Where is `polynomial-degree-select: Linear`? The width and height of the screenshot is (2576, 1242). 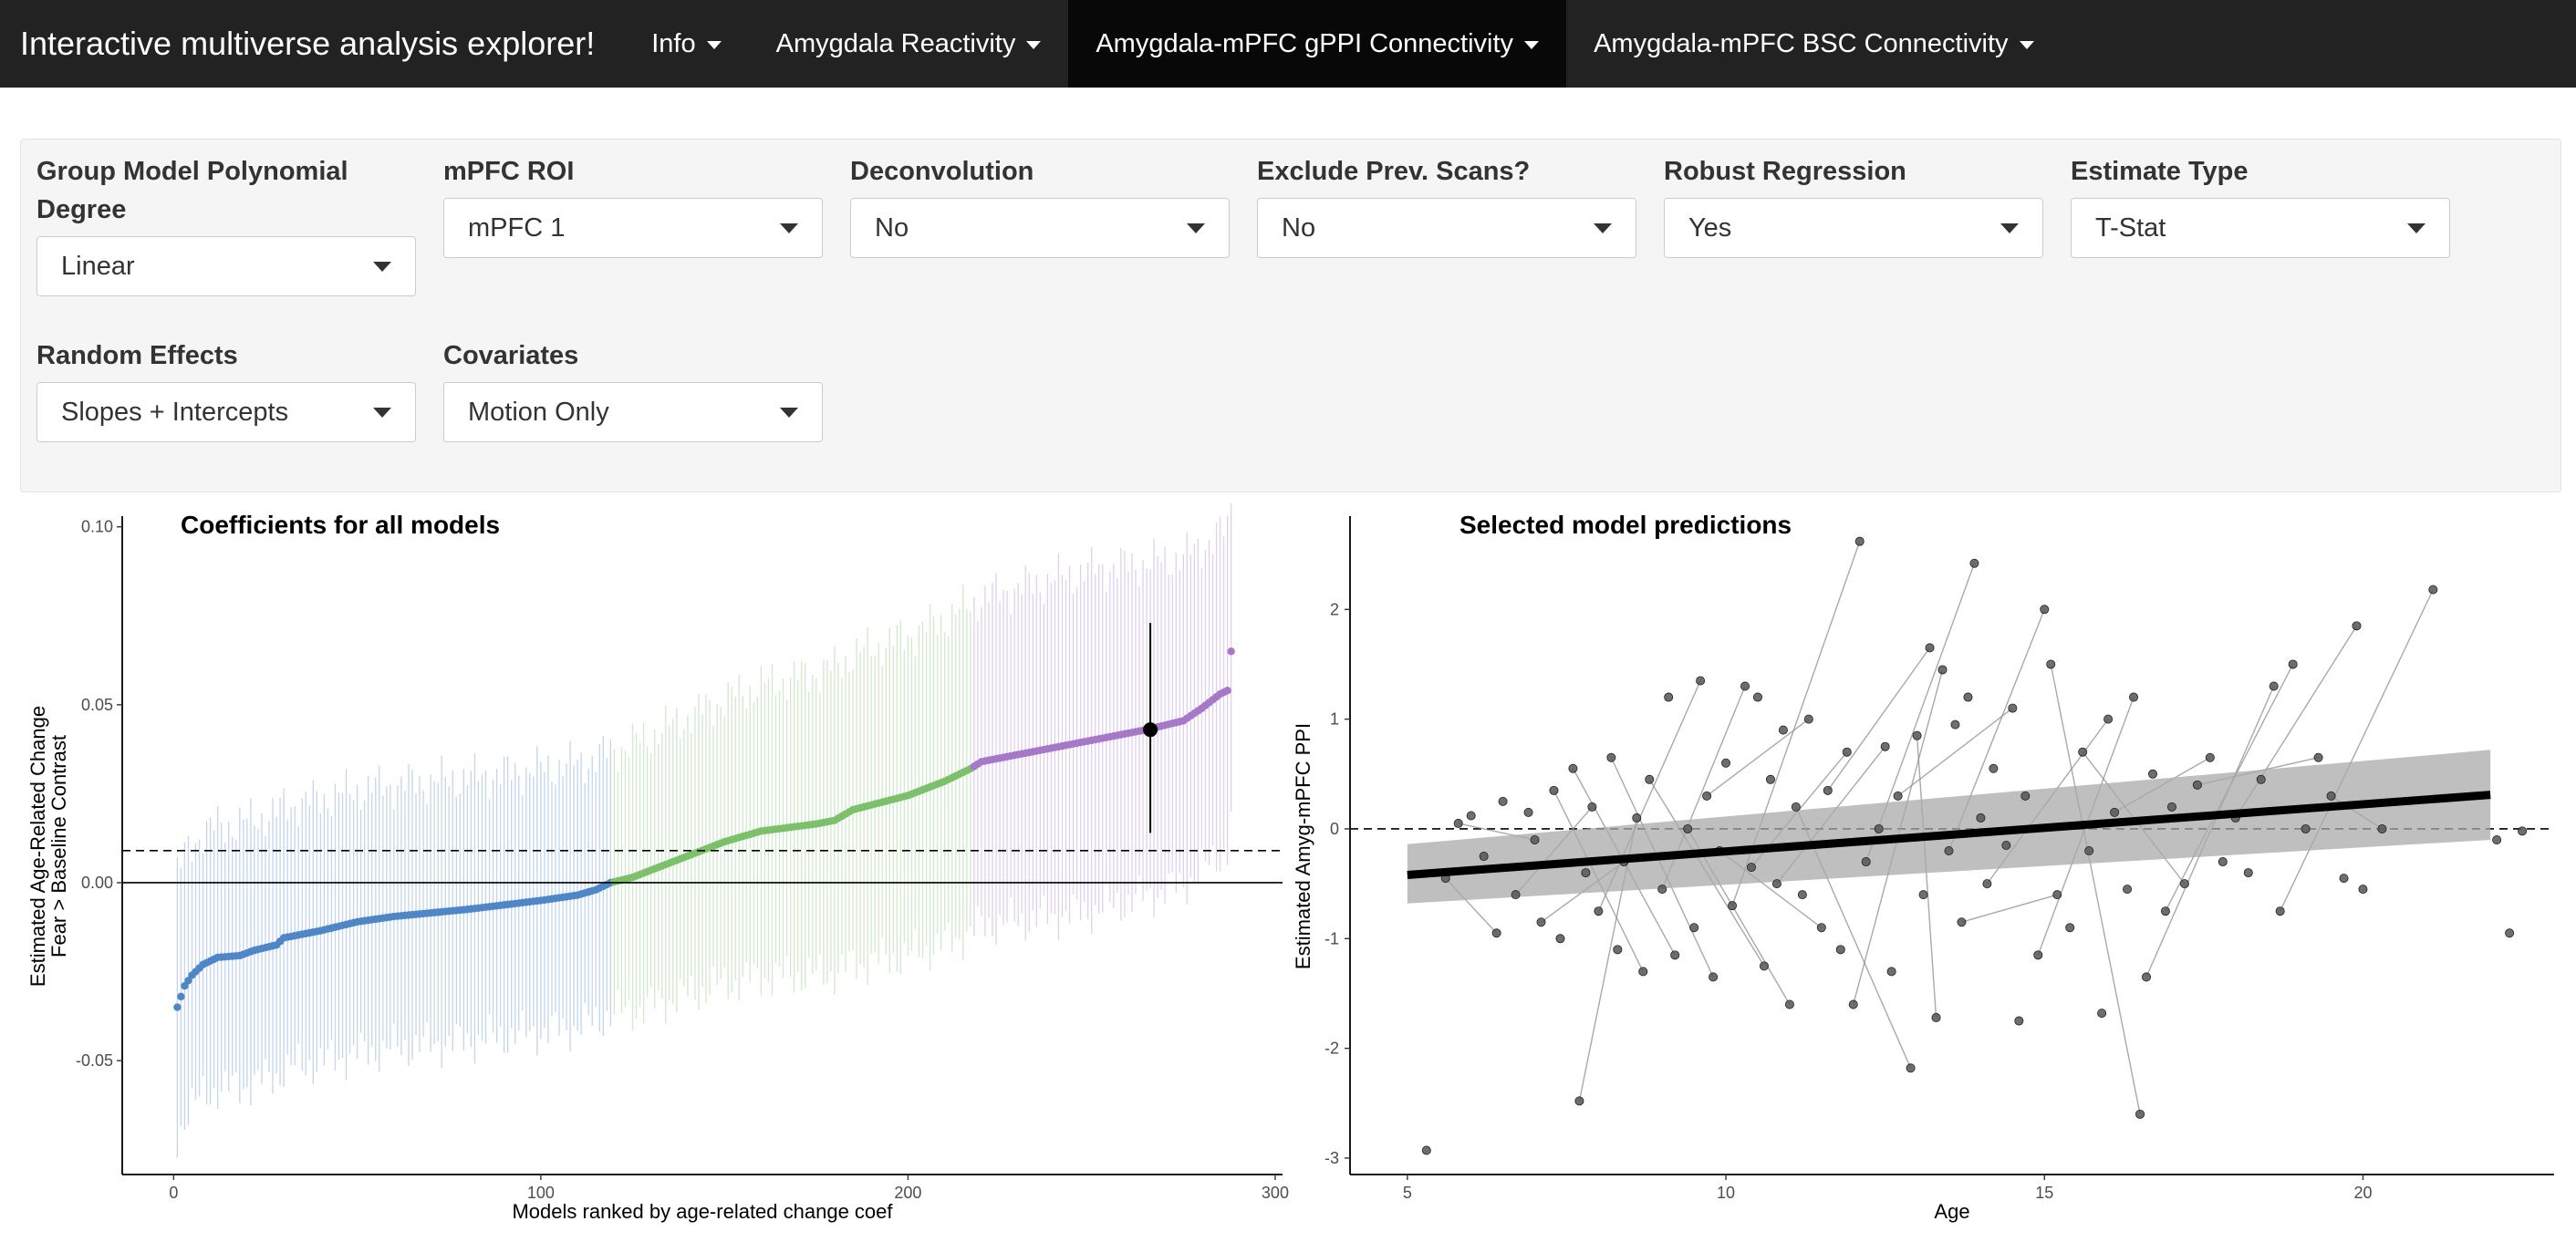
polynomial-degree-select: Linear is located at coordinates (226, 266).